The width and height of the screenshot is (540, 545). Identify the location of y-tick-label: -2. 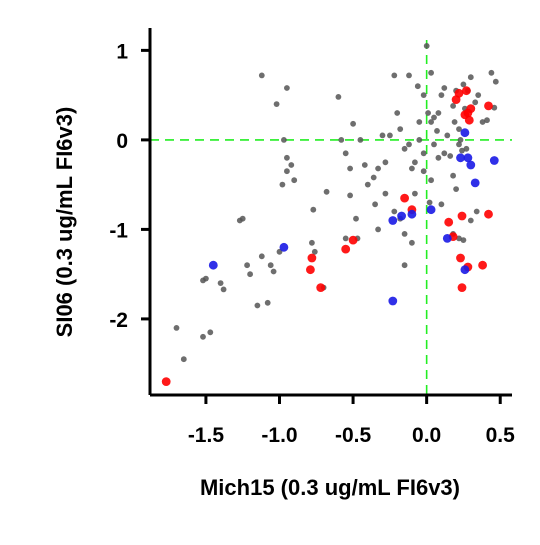
(118, 320).